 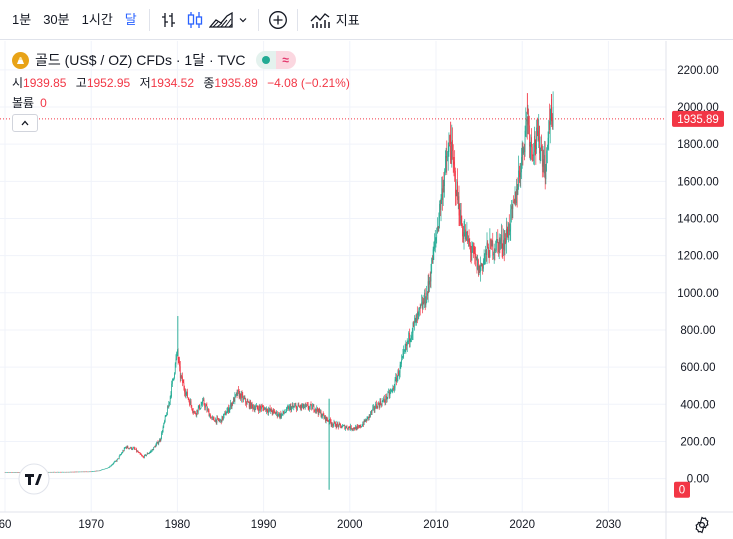 I want to click on symbol-title: 골드 (US$ / OZ) CFDs · 1달 · TVC, so click(x=140, y=60).